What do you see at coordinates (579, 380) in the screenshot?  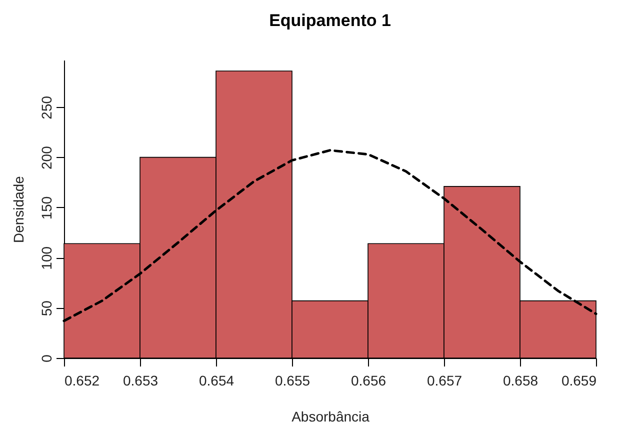 I see `x-tick-label: 0.659` at bounding box center [579, 380].